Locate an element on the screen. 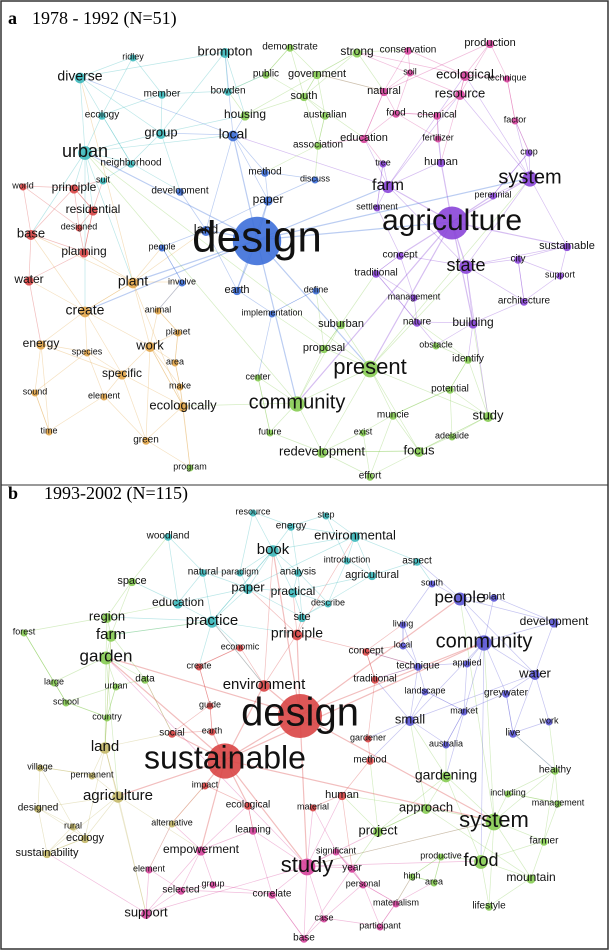 The height and width of the screenshot is (950, 609). node-label: work is located at coordinates (548, 720).